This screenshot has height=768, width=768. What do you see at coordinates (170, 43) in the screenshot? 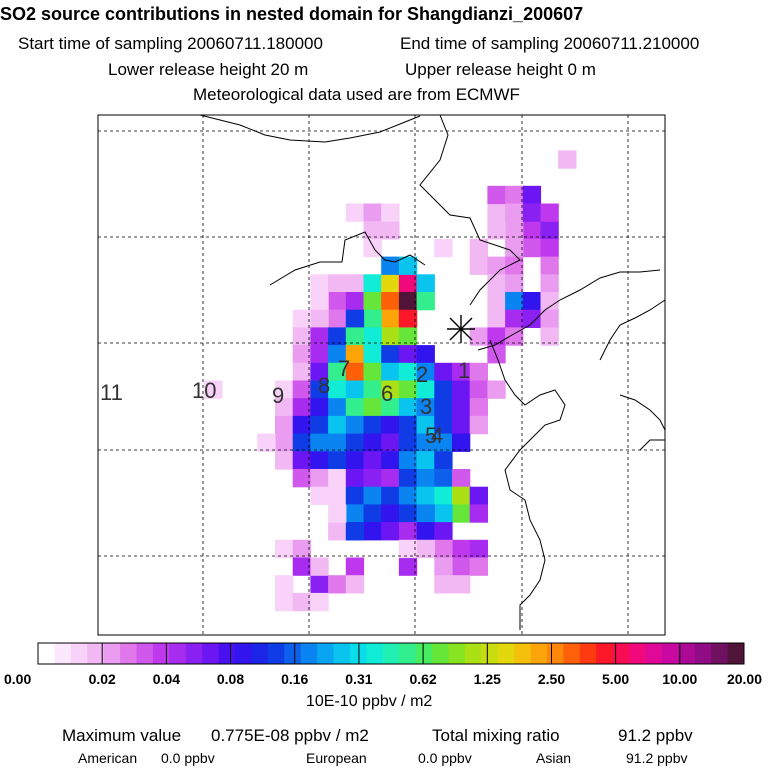
I see `start-time-label: Start time of sampling 20060711.180000` at bounding box center [170, 43].